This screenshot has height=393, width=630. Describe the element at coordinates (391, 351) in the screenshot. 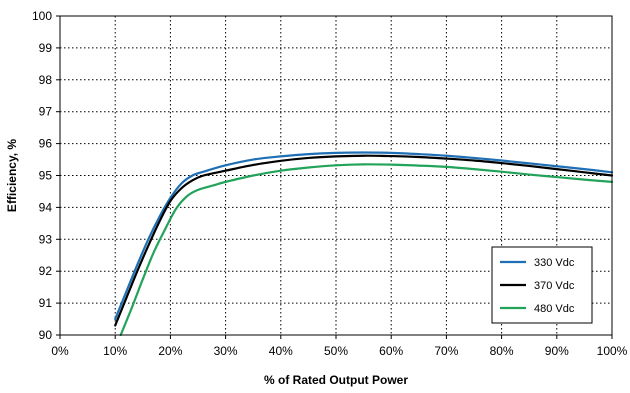

I see `x-tick-label: 60%` at that location.